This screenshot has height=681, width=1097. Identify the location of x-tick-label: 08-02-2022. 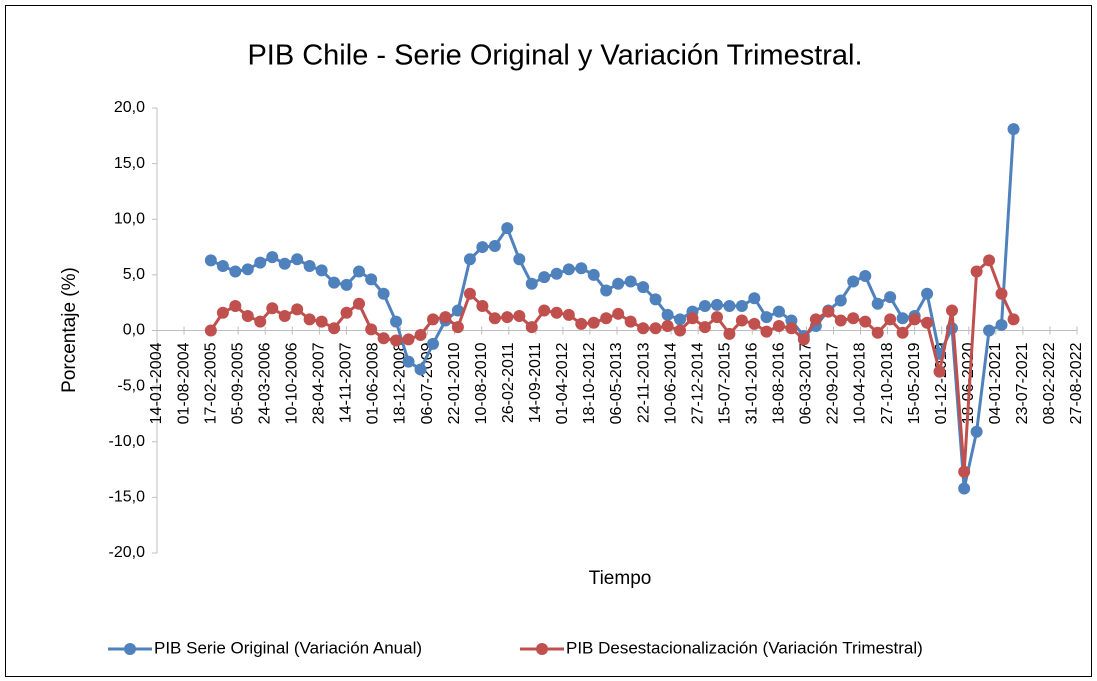
(1049, 383).